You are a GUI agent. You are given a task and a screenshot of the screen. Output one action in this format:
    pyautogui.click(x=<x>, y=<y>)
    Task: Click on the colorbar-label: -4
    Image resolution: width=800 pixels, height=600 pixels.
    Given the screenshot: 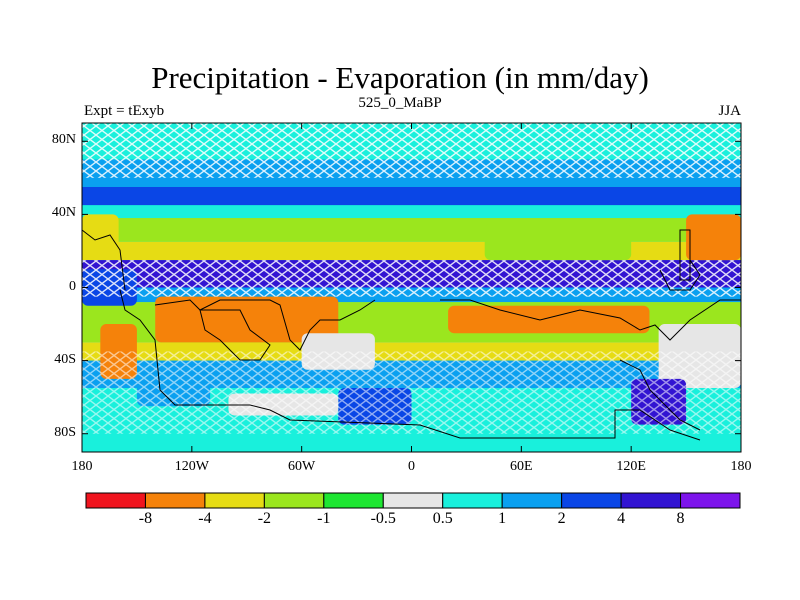 What is the action you would take?
    pyautogui.click(x=205, y=518)
    